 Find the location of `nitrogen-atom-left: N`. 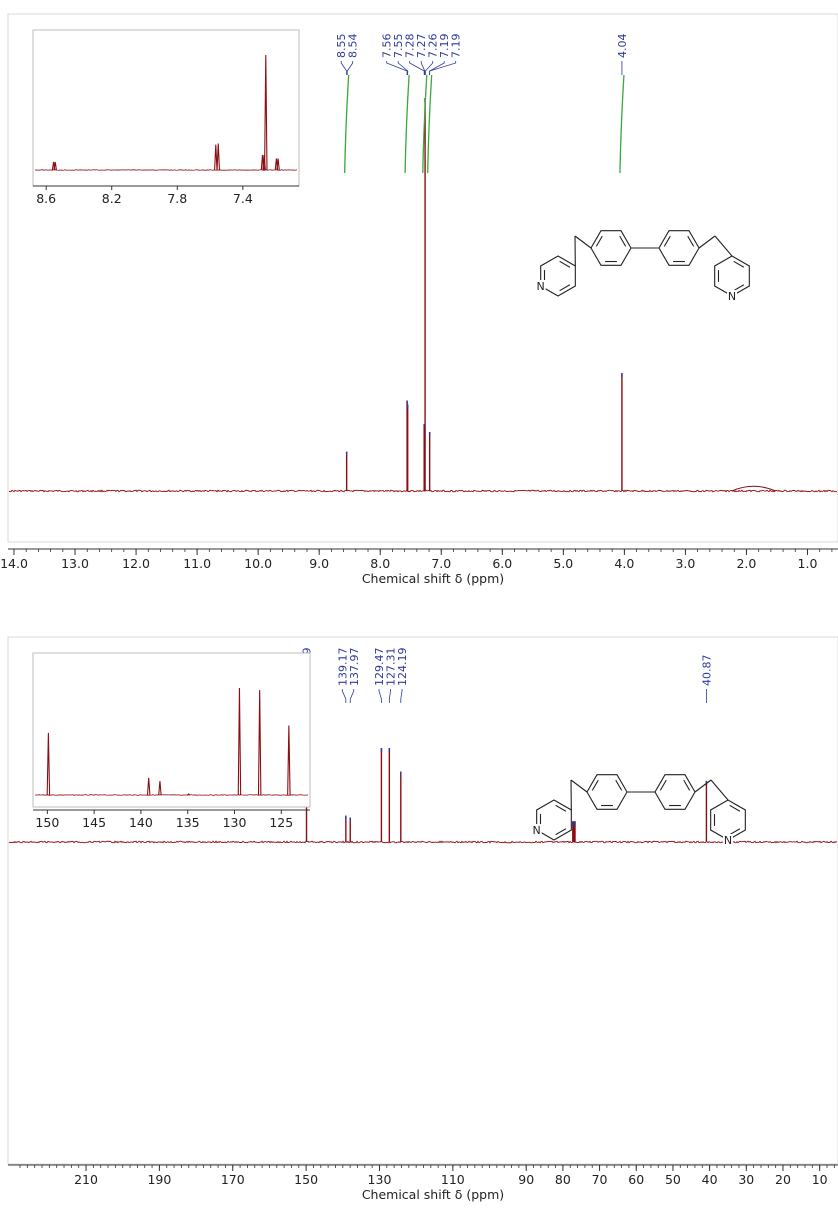

nitrogen-atom-left: N is located at coordinates (537, 830).